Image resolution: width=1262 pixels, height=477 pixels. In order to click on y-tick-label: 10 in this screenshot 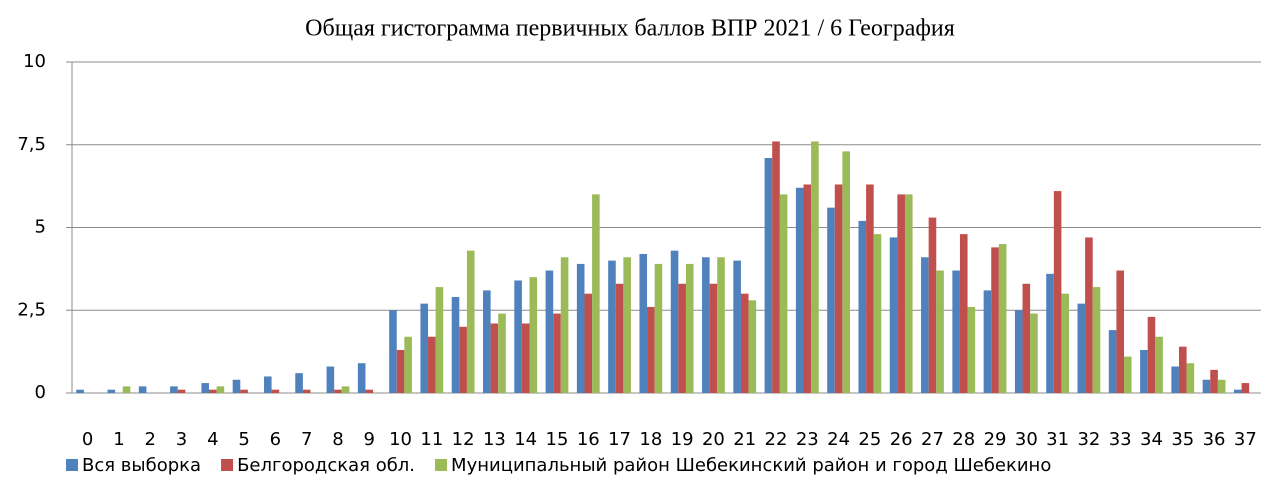, I will do `click(34, 61)`.